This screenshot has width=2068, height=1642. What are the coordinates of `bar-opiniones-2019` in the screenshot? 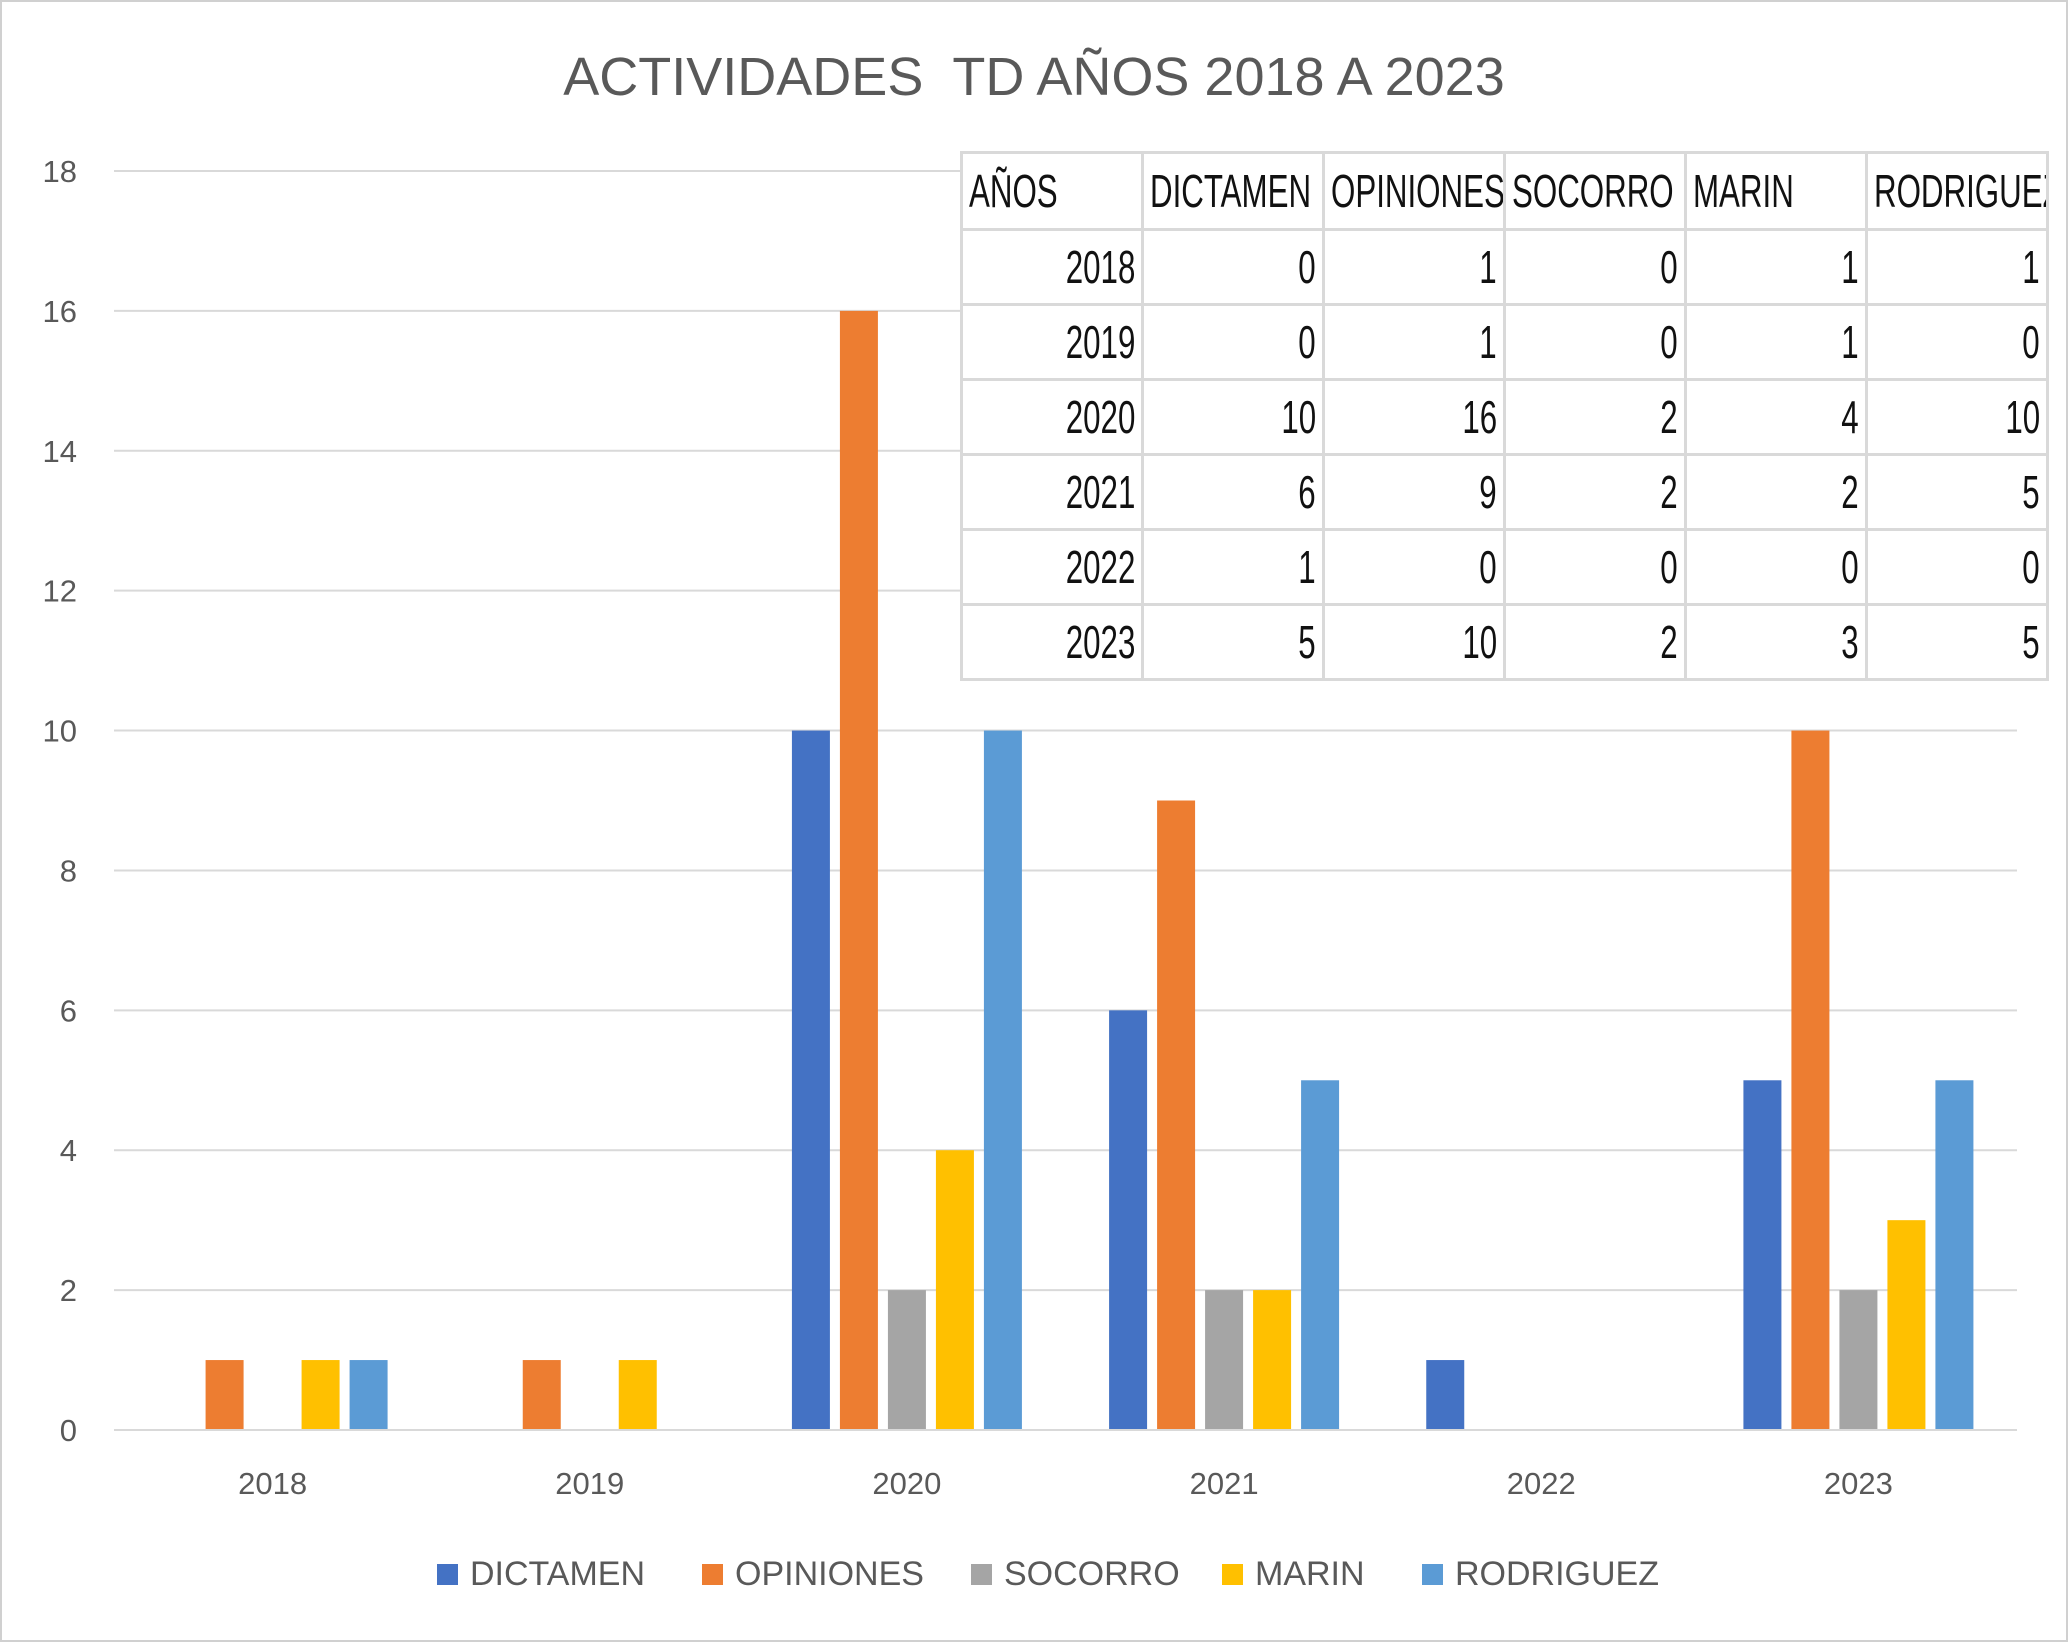 It's located at (541, 1395).